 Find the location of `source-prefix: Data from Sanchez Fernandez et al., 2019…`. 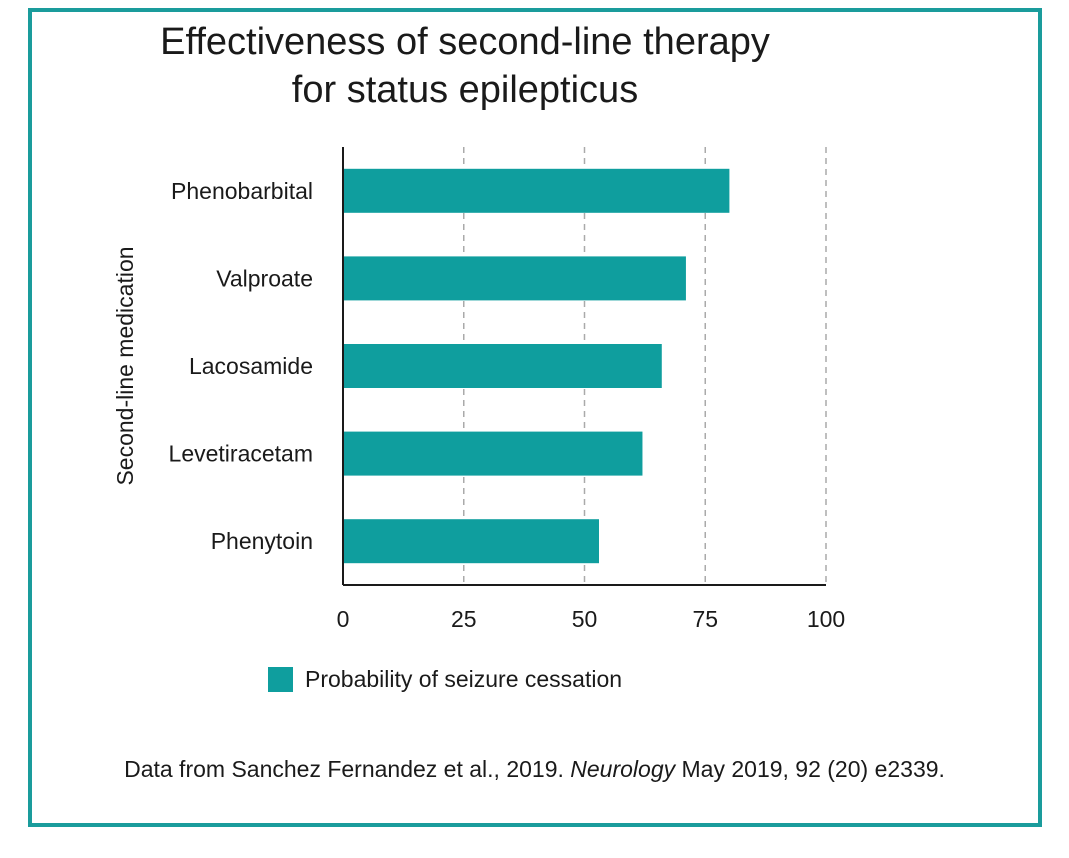

source-prefix: Data from Sanchez Fernandez et al., 2019… is located at coordinates (347, 769).